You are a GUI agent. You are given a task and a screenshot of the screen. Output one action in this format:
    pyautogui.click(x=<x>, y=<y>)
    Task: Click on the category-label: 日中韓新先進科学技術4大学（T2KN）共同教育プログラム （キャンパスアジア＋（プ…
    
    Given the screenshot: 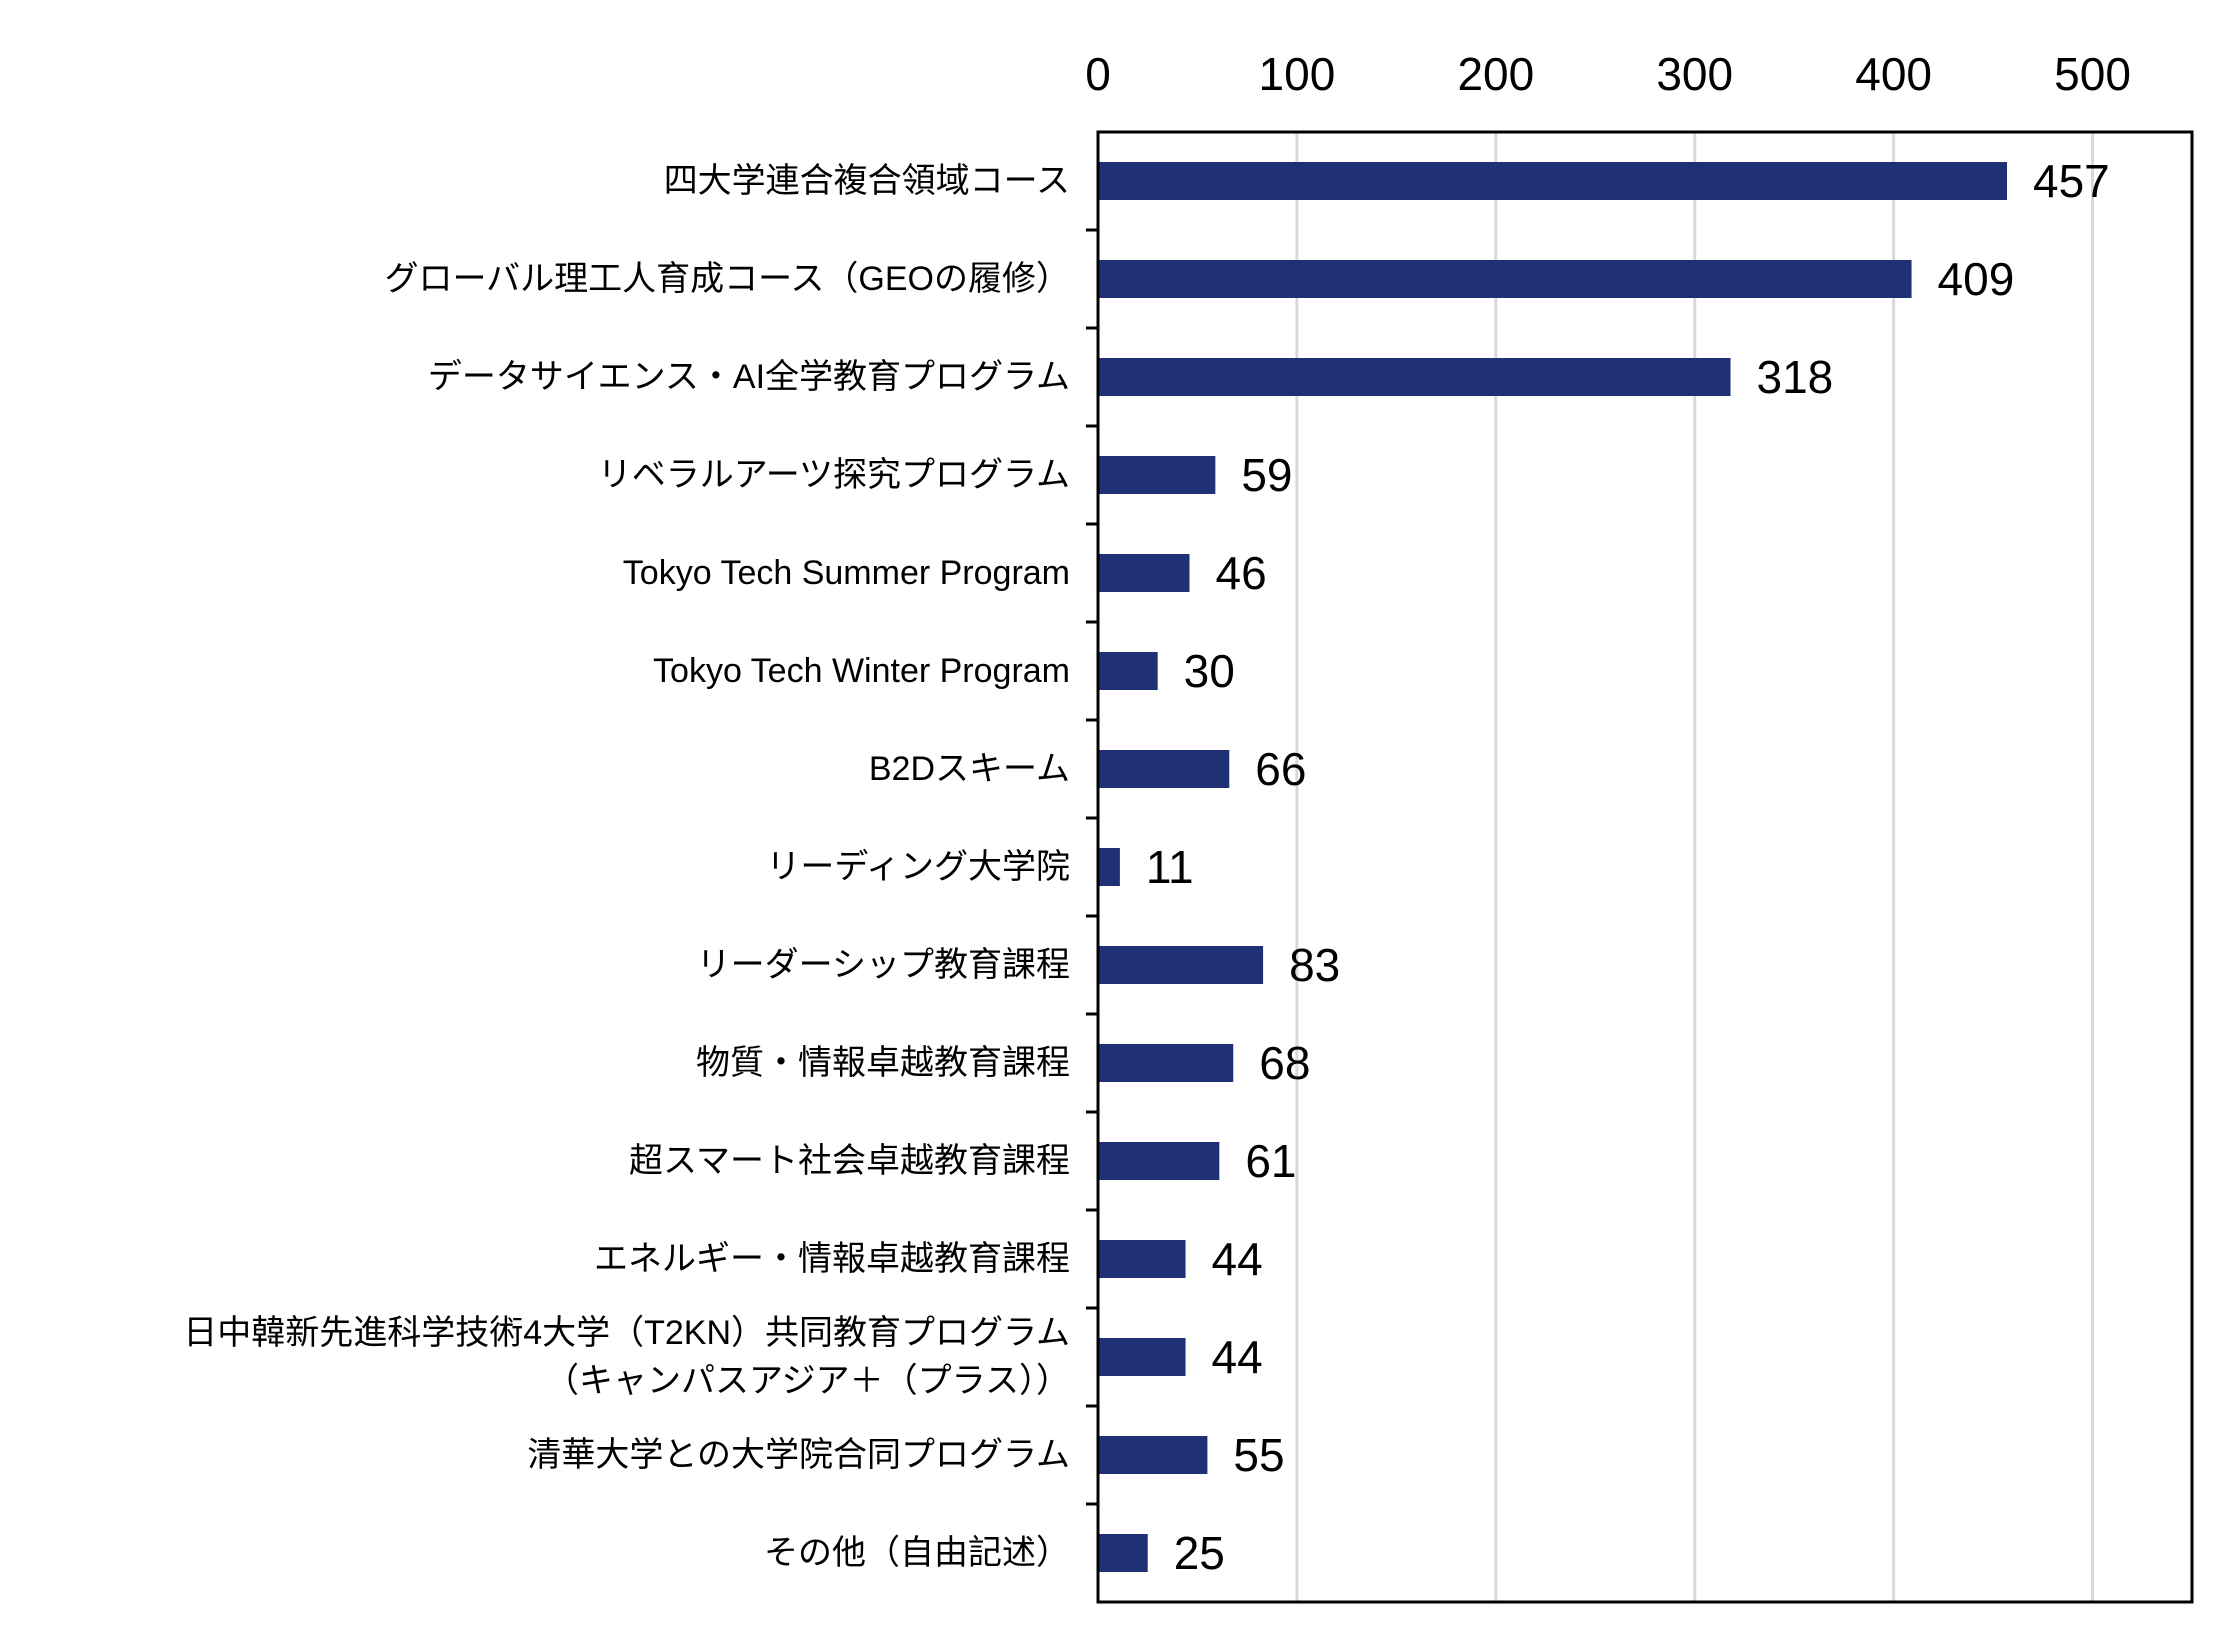 What is the action you would take?
    pyautogui.click(x=626, y=1357)
    